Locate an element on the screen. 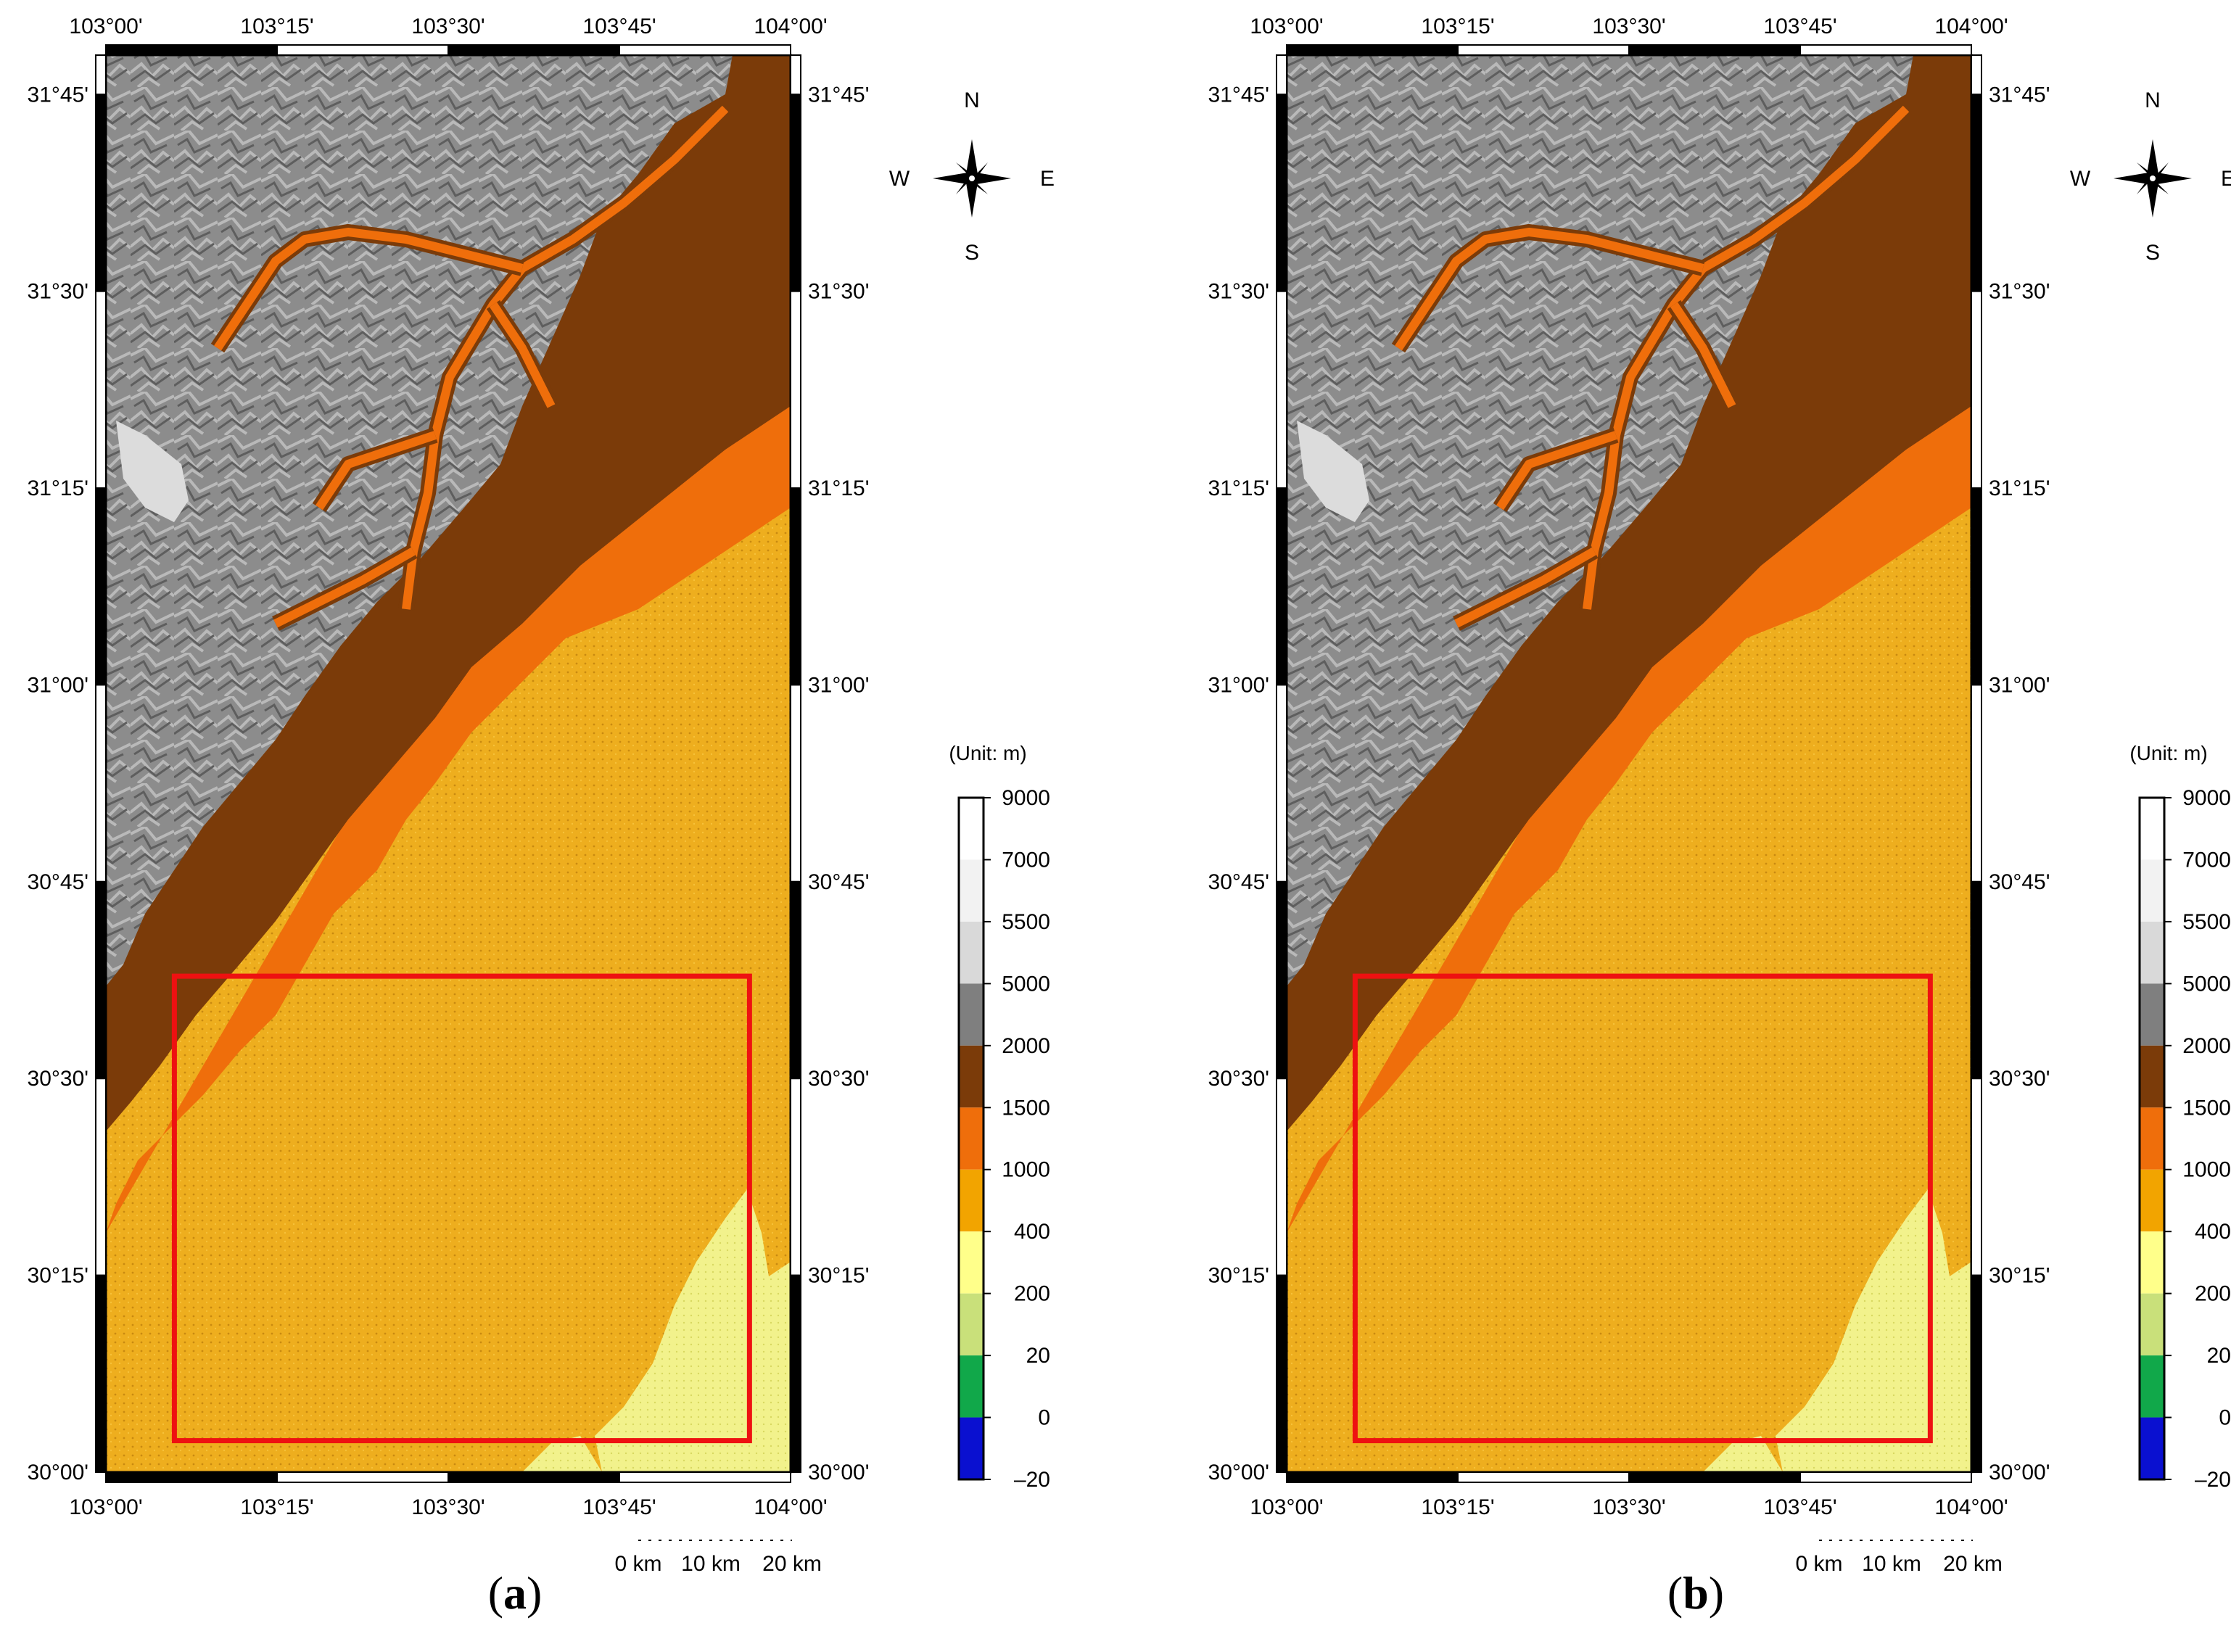 The width and height of the screenshot is (2231, 1652). legend-tick-label: 0 is located at coordinates (2225, 1418).